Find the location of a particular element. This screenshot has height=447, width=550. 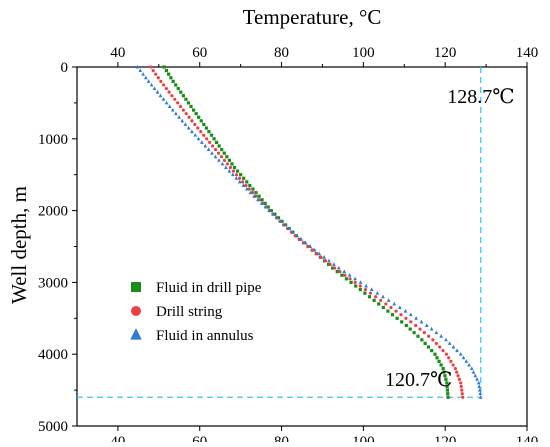

legend-label: Fluid in annulus is located at coordinates (205, 336).